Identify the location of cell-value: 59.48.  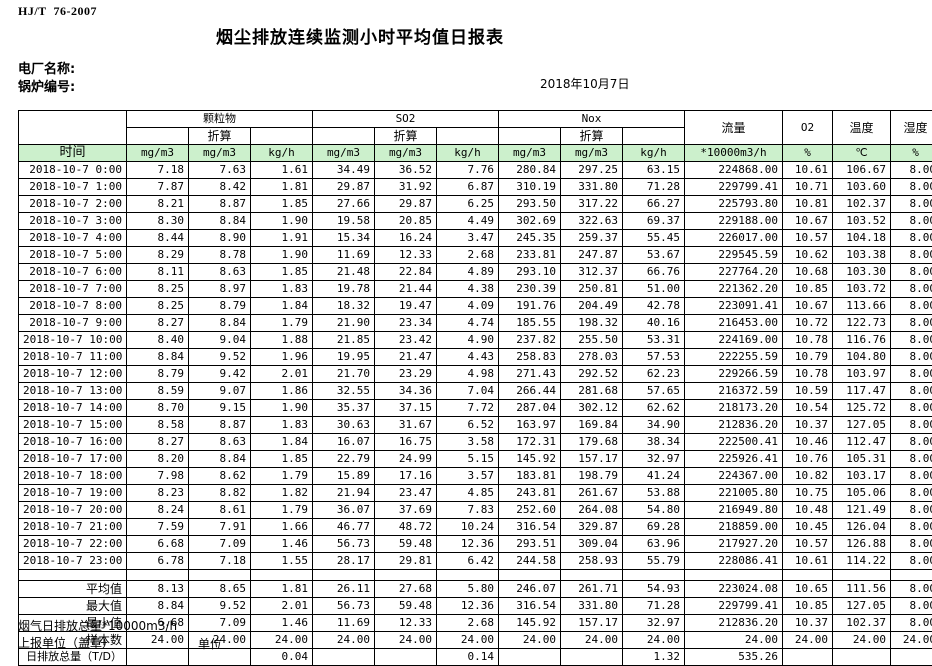
(406, 544).